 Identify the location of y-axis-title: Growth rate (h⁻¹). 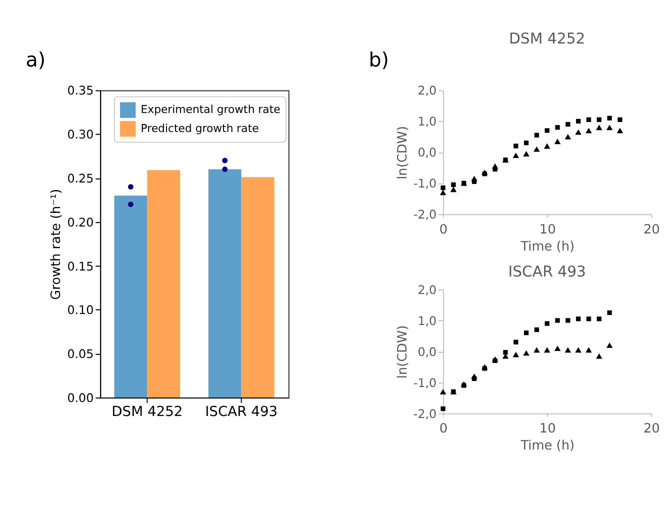
(56, 244).